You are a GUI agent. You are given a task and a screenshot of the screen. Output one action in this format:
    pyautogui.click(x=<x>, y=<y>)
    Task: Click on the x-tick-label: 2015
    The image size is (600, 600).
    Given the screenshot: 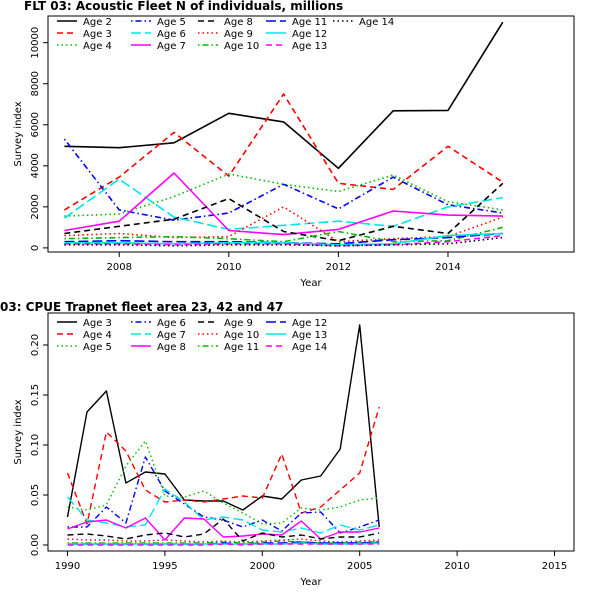 What is the action you would take?
    pyautogui.click(x=554, y=566)
    